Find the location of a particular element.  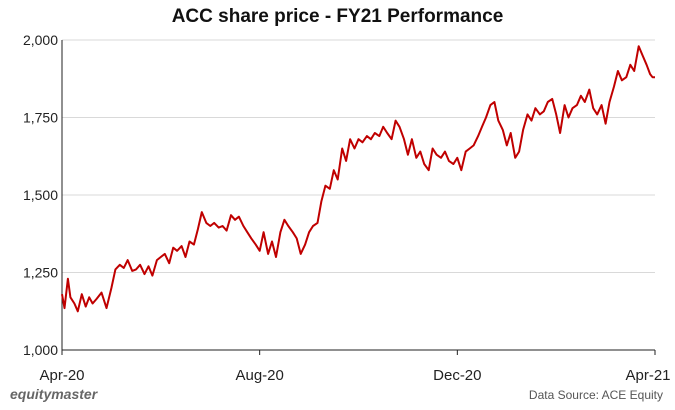

y-tick-label: 1,000 is located at coordinates (40, 350).